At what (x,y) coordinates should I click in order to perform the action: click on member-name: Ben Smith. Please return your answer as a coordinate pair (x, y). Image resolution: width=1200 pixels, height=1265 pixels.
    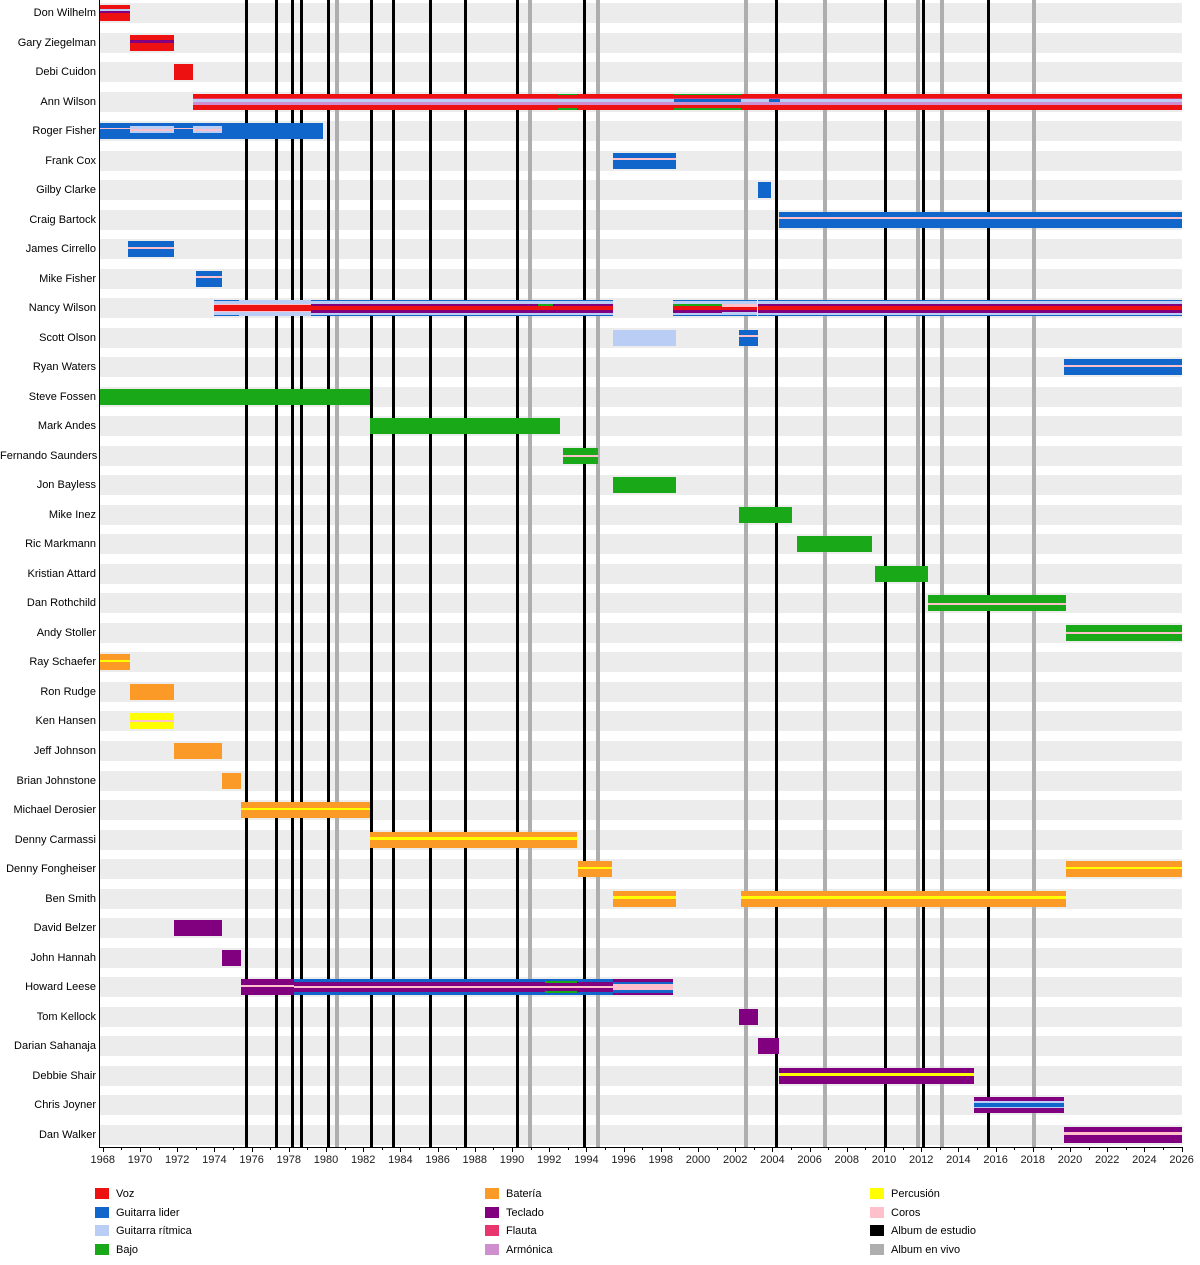
    Looking at the image, I should click on (70, 898).